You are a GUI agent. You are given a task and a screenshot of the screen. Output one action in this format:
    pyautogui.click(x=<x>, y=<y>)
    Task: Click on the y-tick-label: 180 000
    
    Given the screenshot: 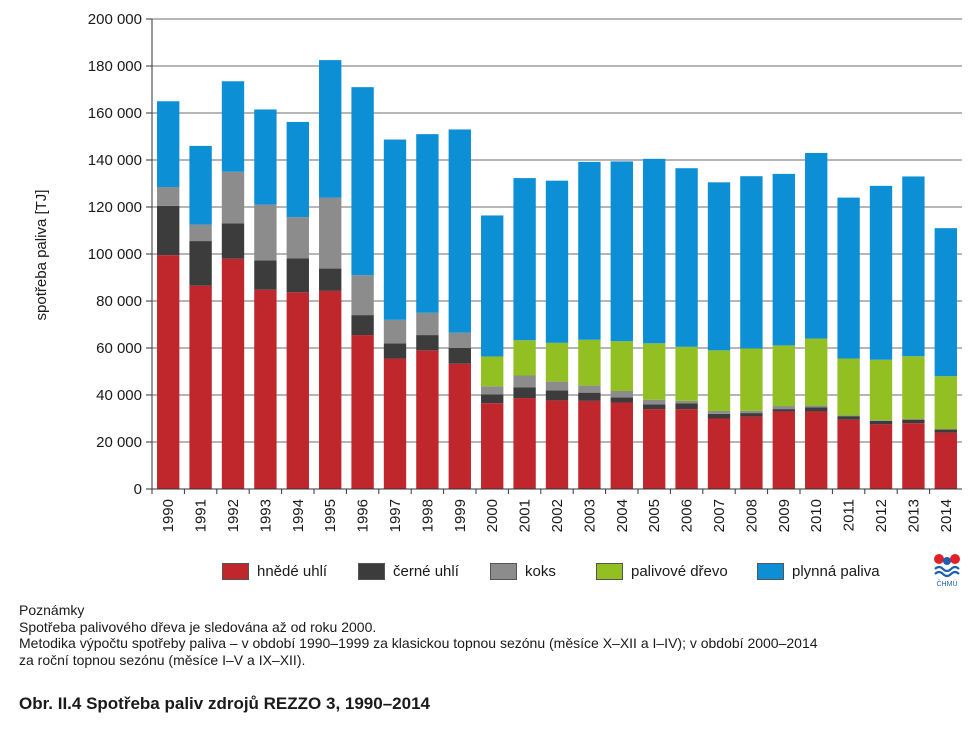 What is the action you would take?
    pyautogui.click(x=115, y=66)
    